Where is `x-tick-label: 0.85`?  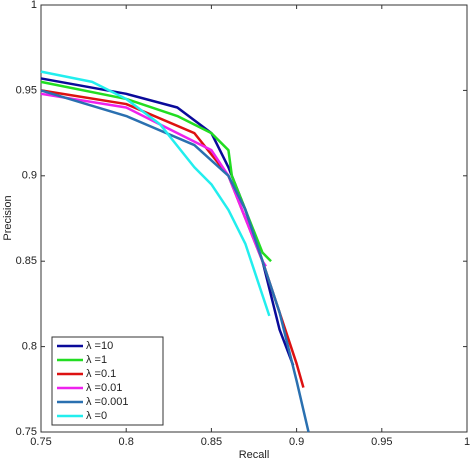
x-tick-label: 0.85 is located at coordinates (211, 442).